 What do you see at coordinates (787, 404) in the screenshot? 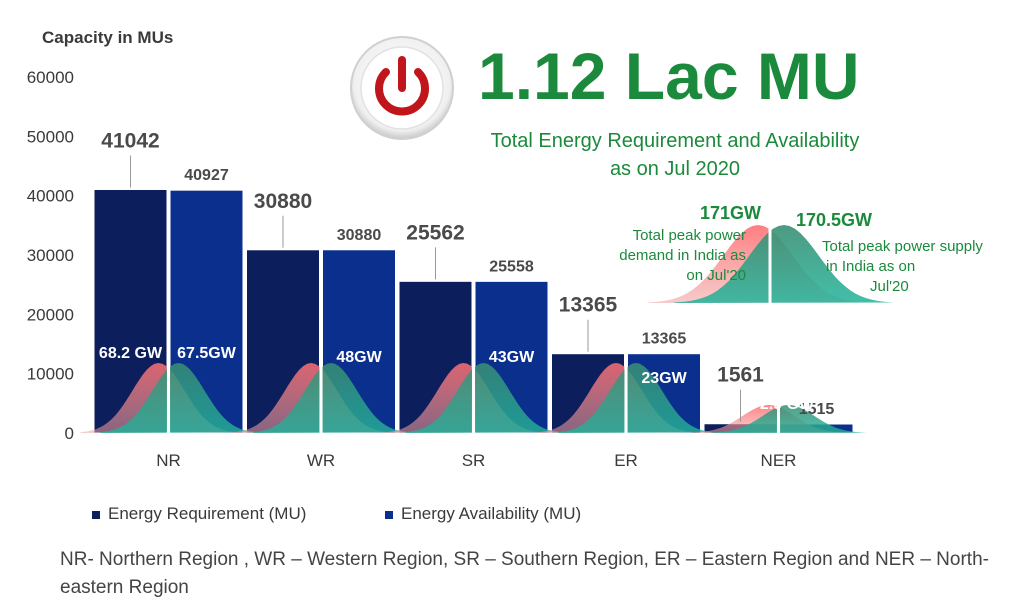
I see `peak-gw-label: 2.9 GW` at bounding box center [787, 404].